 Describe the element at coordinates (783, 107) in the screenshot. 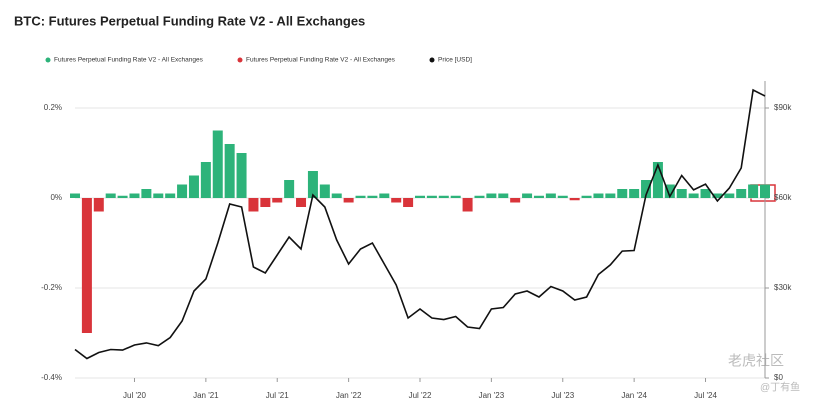

I see `y2-tick-label: $90k` at that location.